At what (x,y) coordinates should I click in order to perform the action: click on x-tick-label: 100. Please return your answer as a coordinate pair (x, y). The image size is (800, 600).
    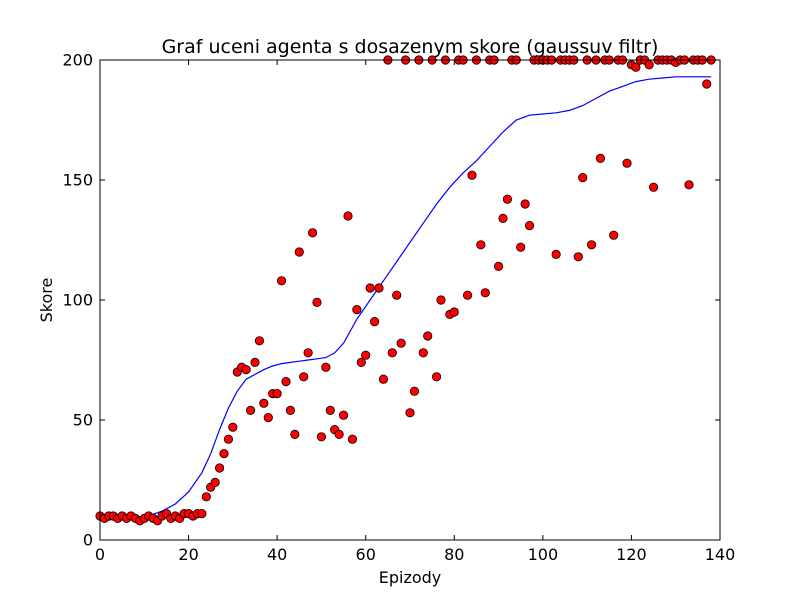
    Looking at the image, I should click on (543, 554).